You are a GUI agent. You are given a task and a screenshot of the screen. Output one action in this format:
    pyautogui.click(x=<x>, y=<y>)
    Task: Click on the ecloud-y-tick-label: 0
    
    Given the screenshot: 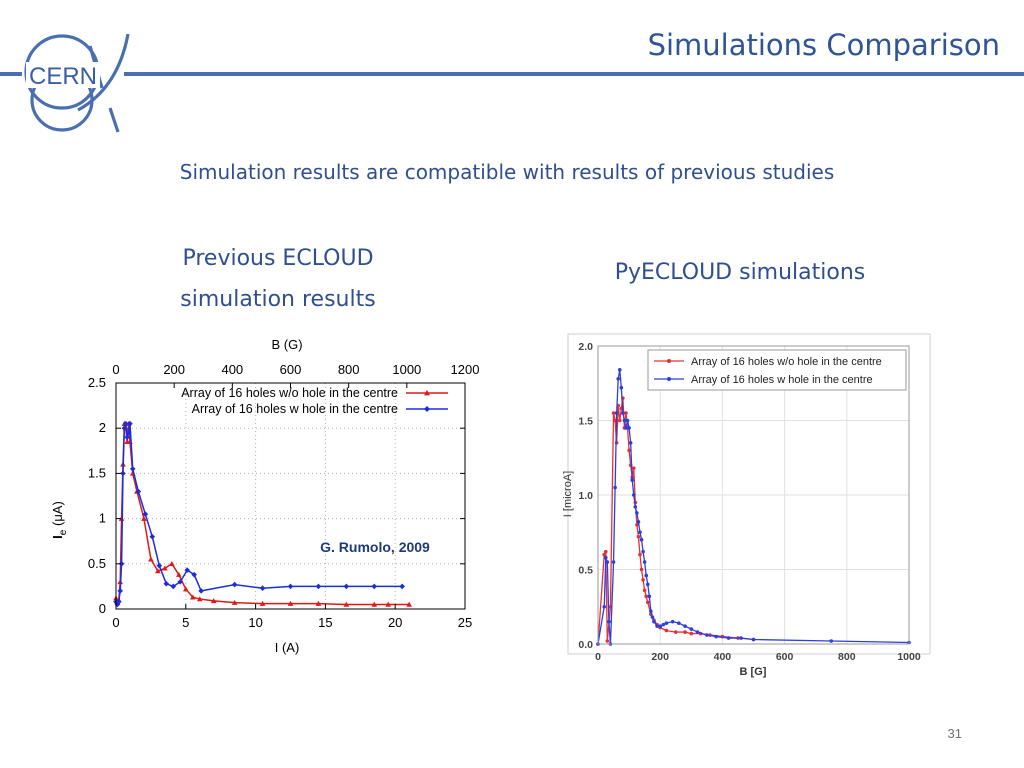 What is the action you would take?
    pyautogui.click(x=102, y=608)
    